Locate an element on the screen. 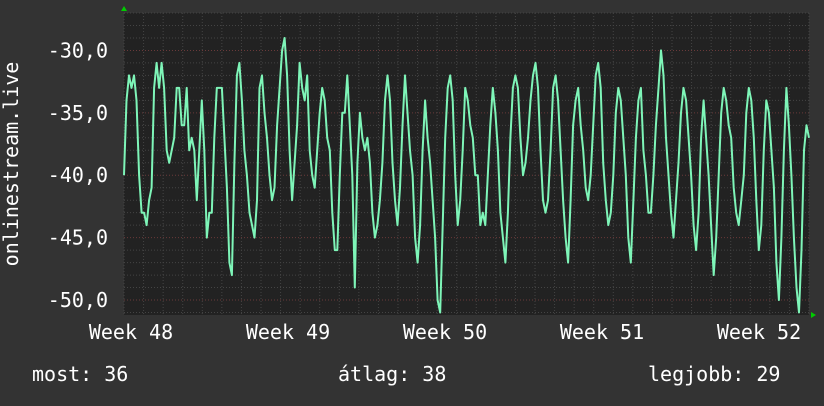 The image size is (824, 406). x-tick-label: Week 49 is located at coordinates (288, 332).